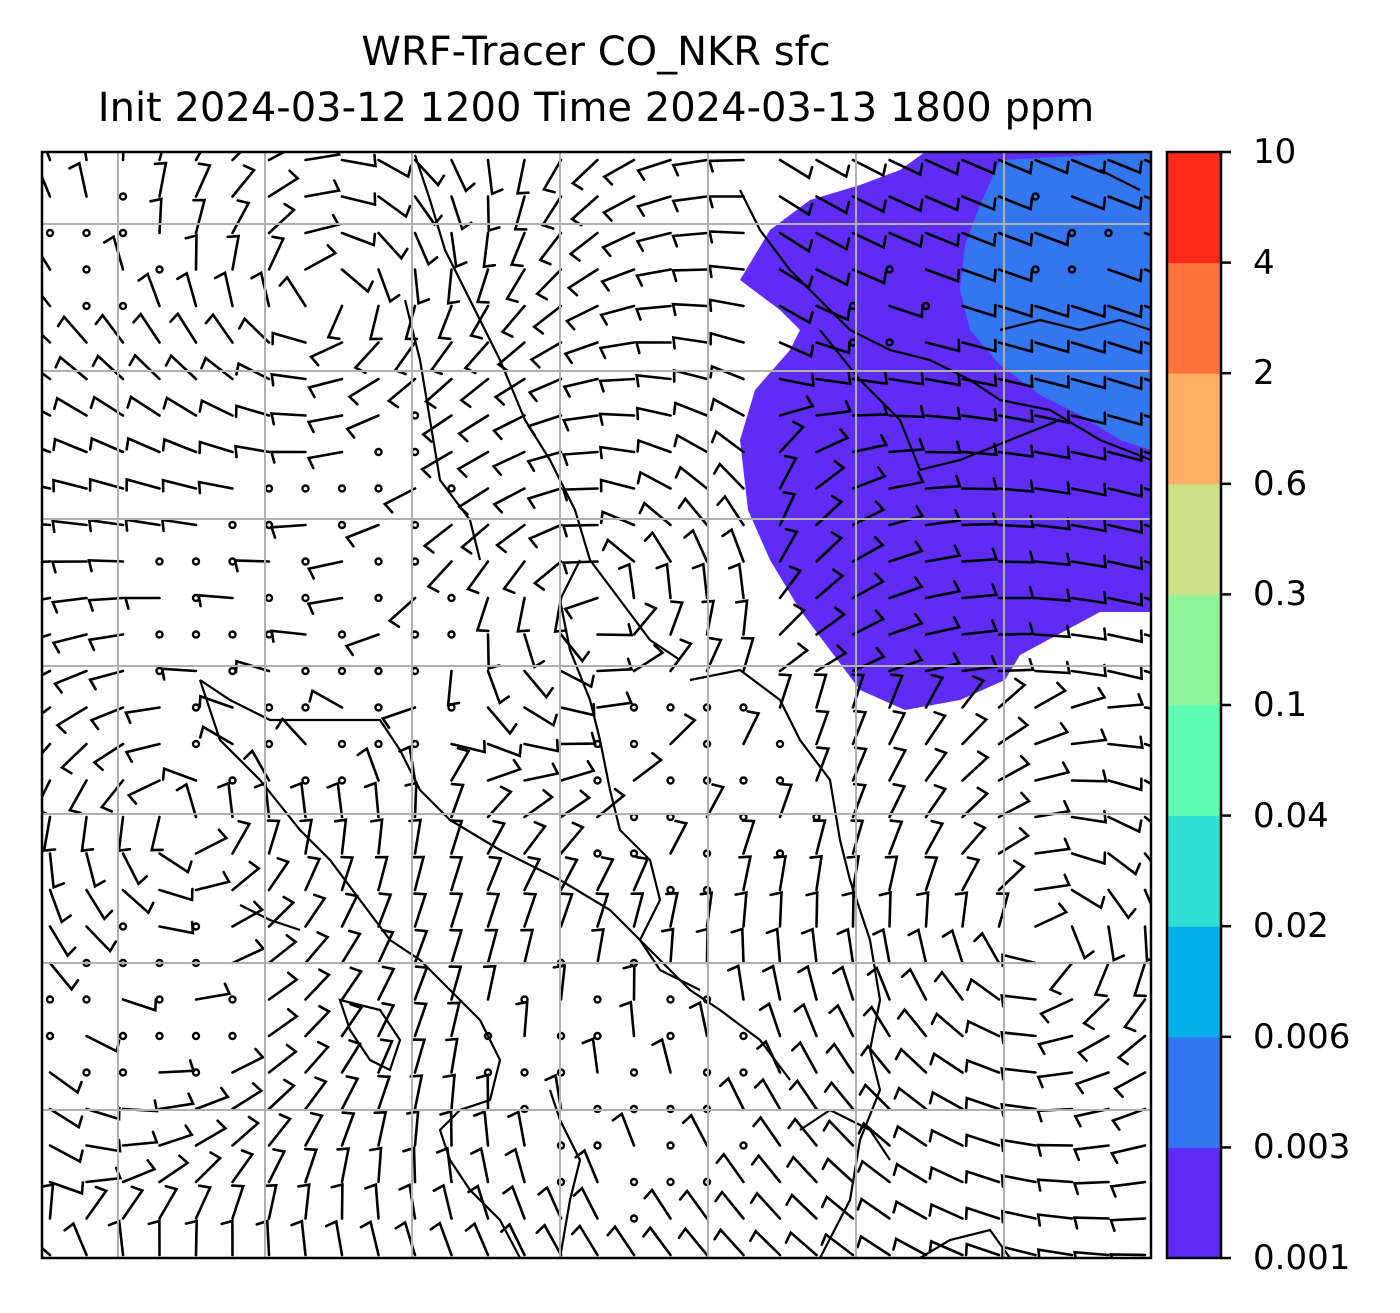 The height and width of the screenshot is (1313, 1400). I want to click on colorbar-tick-label: 0.1, so click(1280, 705).